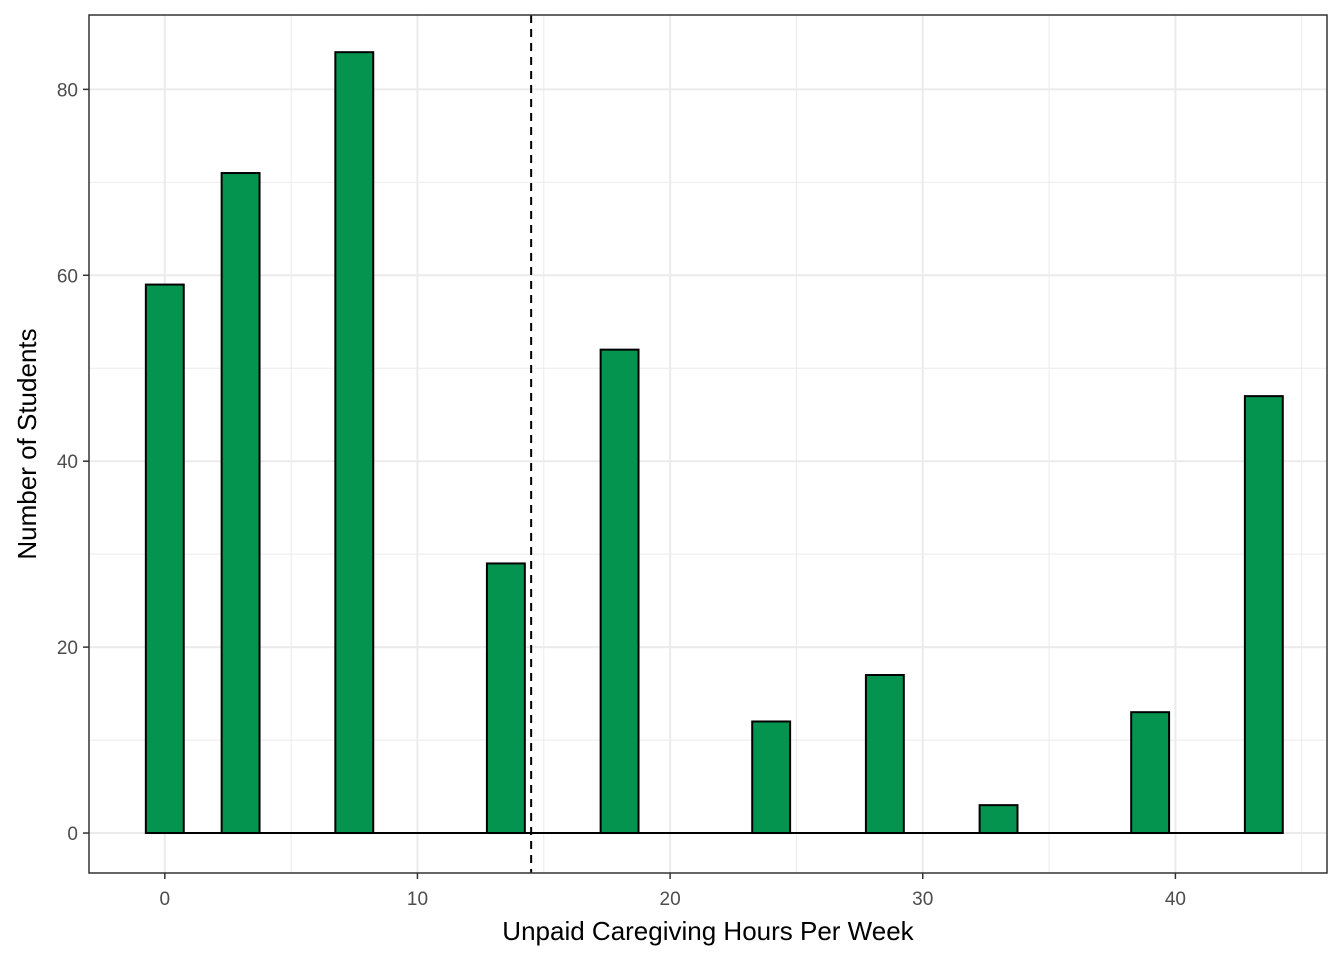 The width and height of the screenshot is (1344, 960). What do you see at coordinates (922, 899) in the screenshot?
I see `x-tick-label: 30` at bounding box center [922, 899].